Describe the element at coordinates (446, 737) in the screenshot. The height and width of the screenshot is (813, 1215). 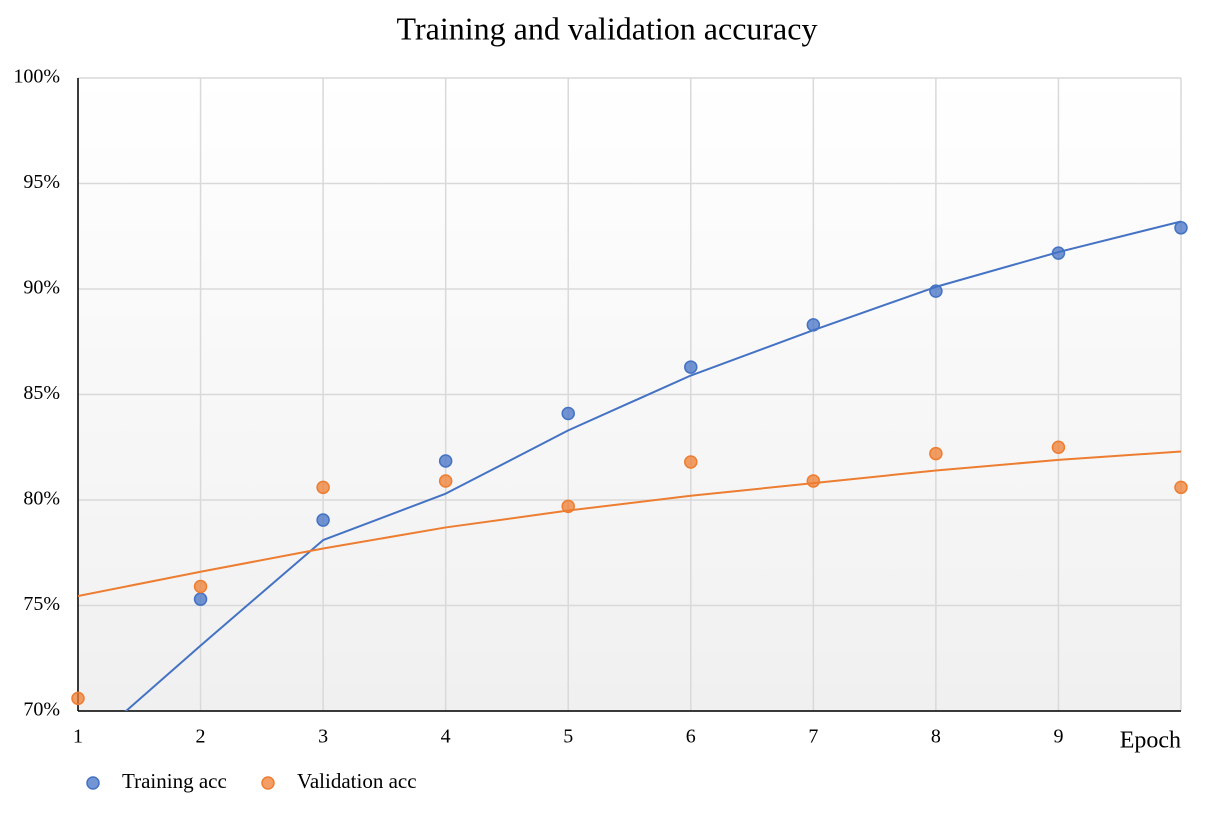
I see `x-tick-label: 4` at that location.